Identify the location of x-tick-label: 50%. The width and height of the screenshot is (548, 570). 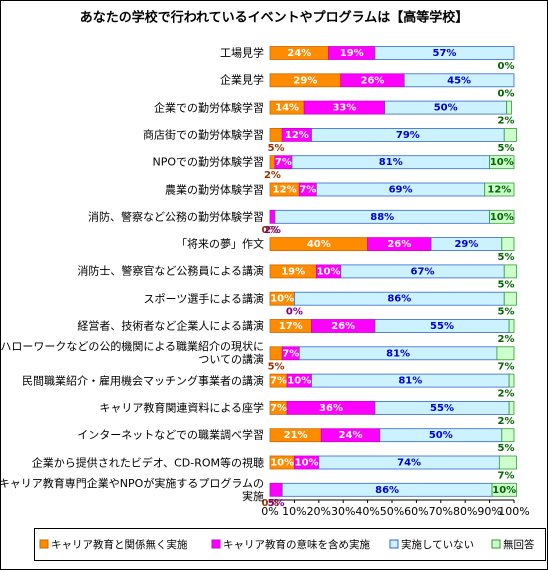
(392, 511).